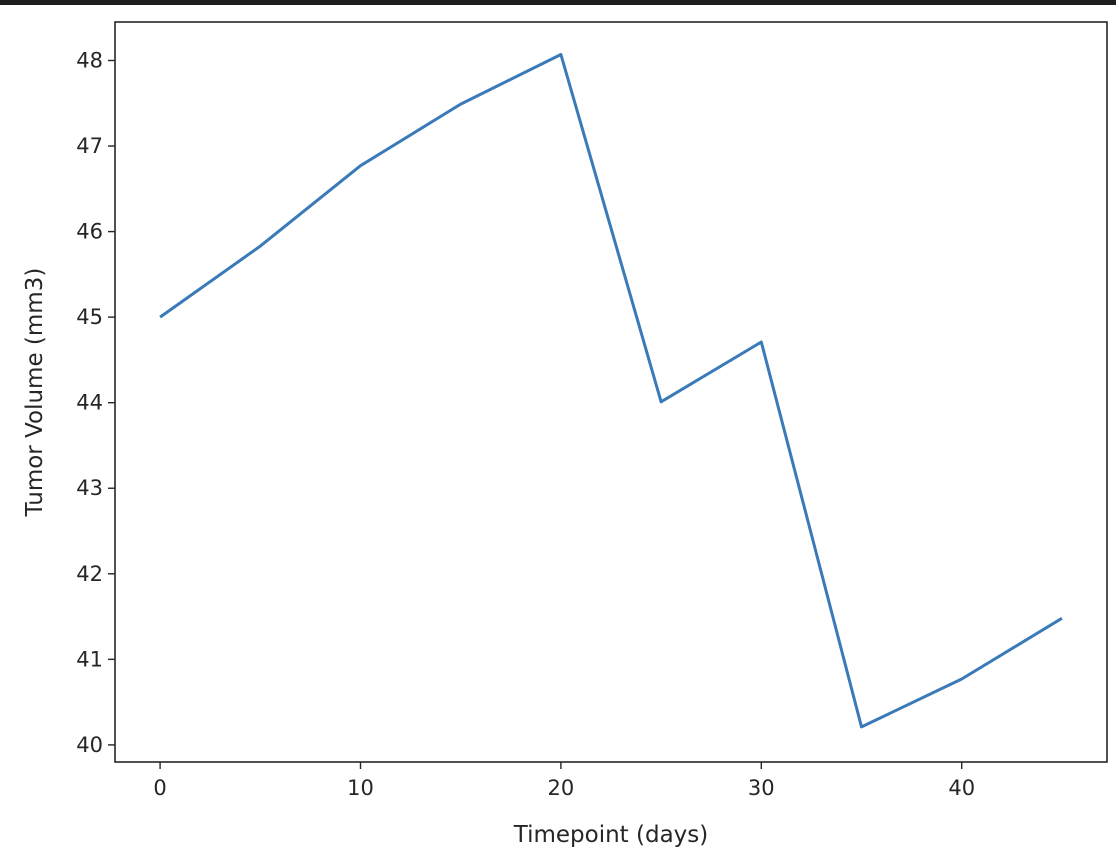 This screenshot has height=868, width=1116. I want to click on y-tick-label: 45, so click(89, 317).